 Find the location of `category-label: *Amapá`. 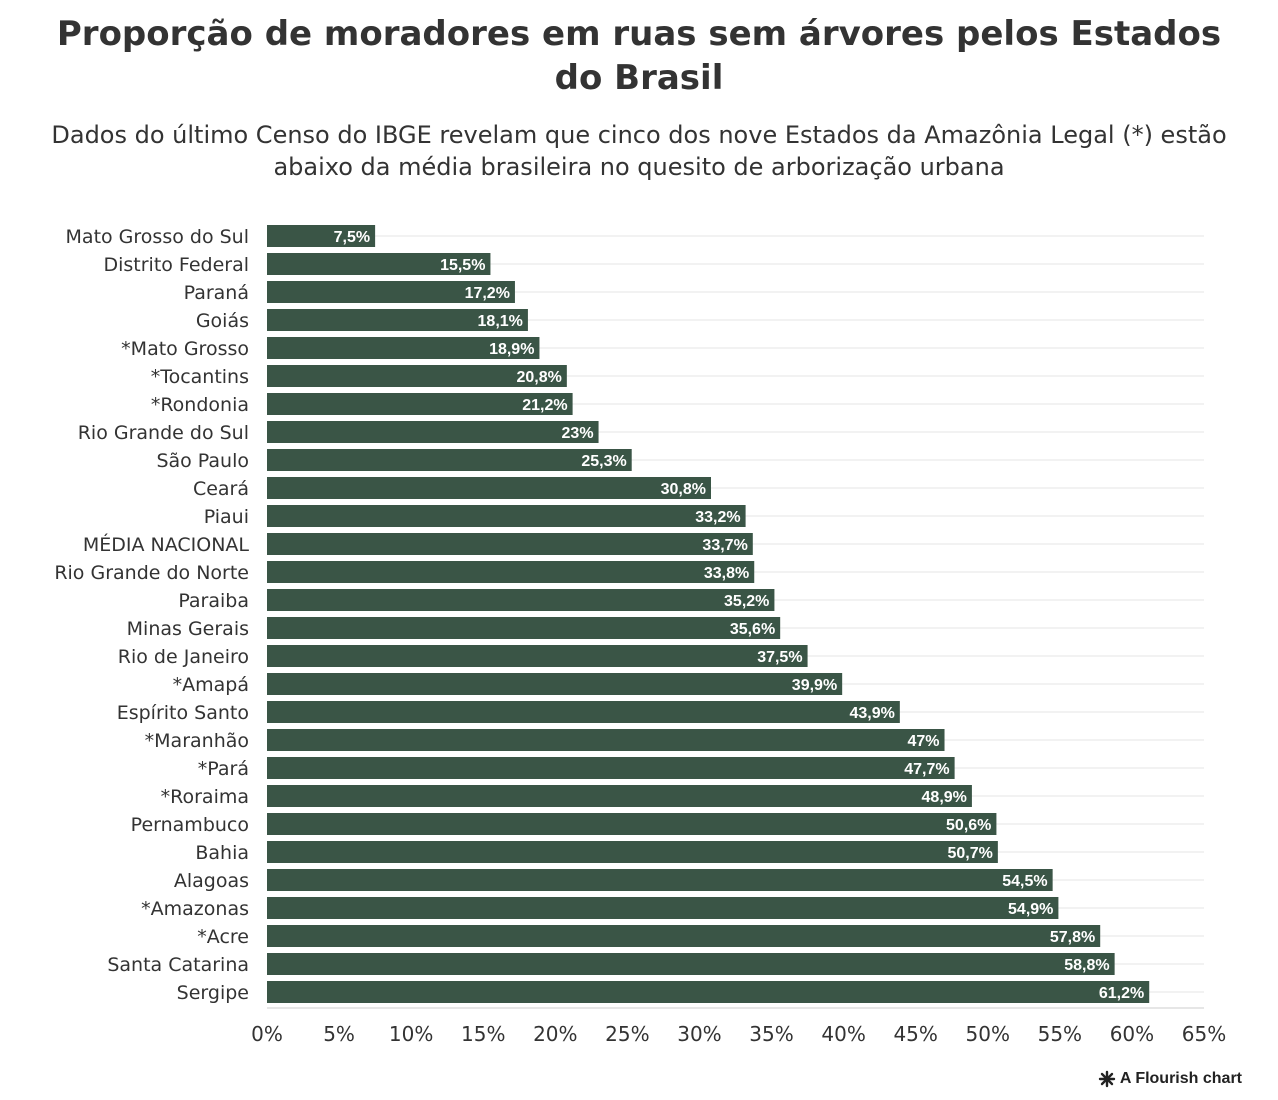

category-label: *Amapá is located at coordinates (211, 685).